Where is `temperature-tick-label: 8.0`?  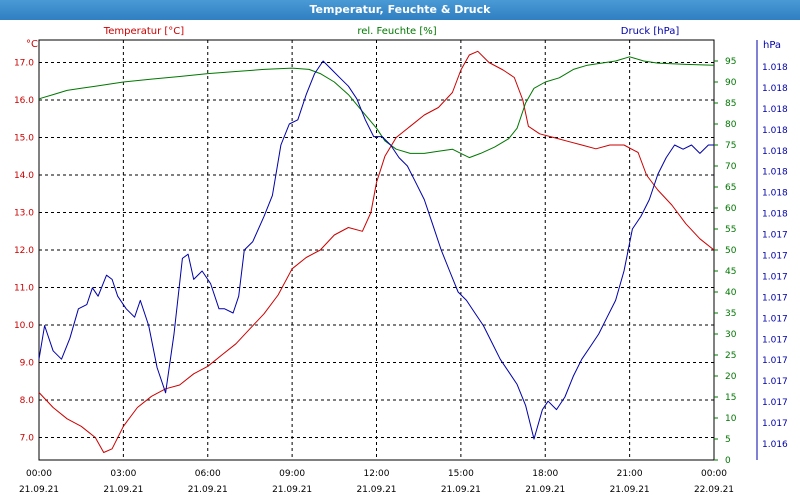 temperature-tick-label: 8.0 is located at coordinates (27, 401).